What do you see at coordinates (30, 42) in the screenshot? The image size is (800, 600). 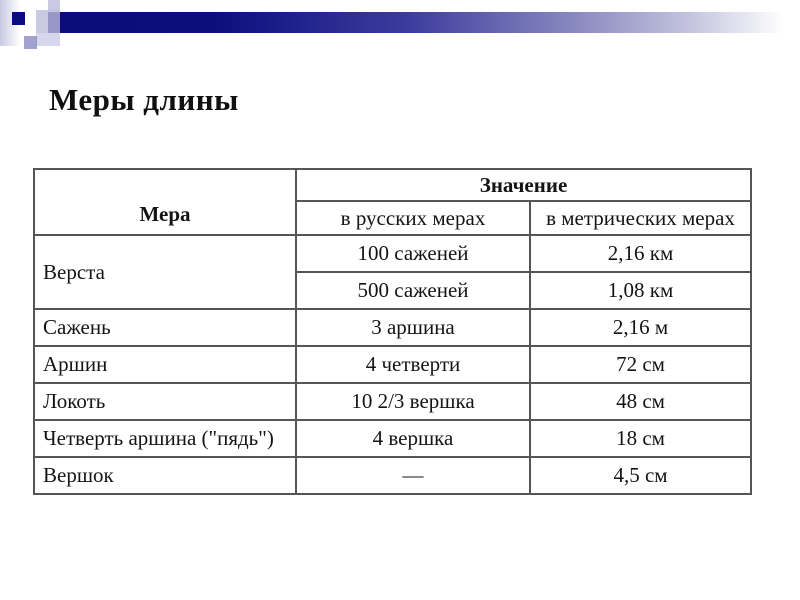 I see `decor-square-small` at bounding box center [30, 42].